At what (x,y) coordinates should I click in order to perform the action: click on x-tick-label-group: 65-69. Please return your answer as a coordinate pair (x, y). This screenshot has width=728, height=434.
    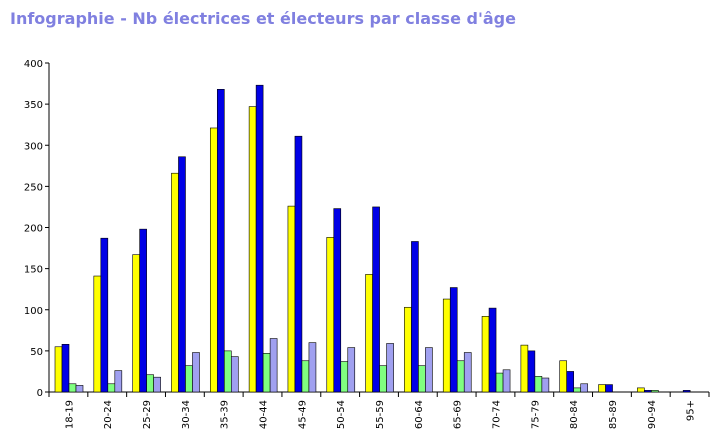
    Looking at the image, I should click on (458, 414).